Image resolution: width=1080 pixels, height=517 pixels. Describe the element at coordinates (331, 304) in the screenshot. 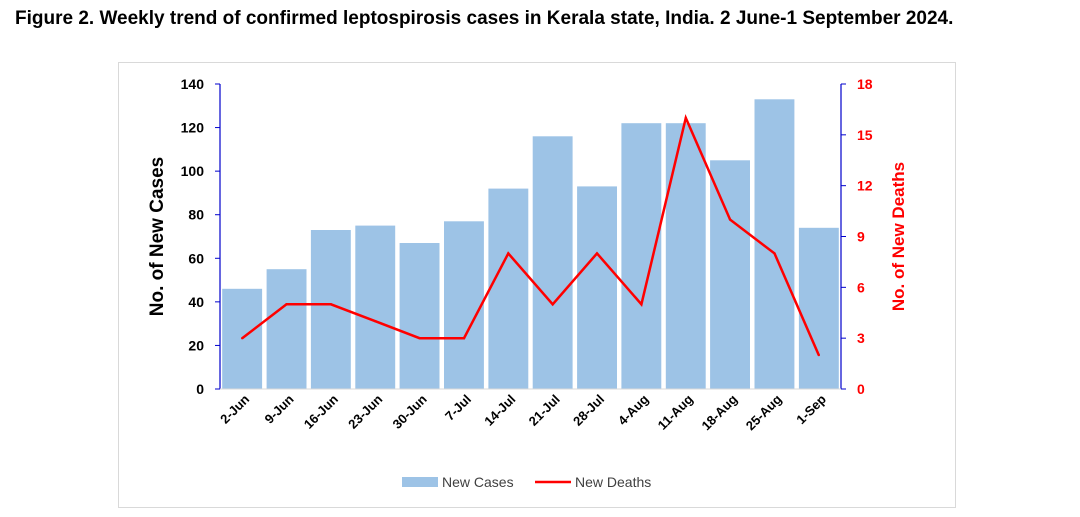

I see `death-point-16-Jun` at that location.